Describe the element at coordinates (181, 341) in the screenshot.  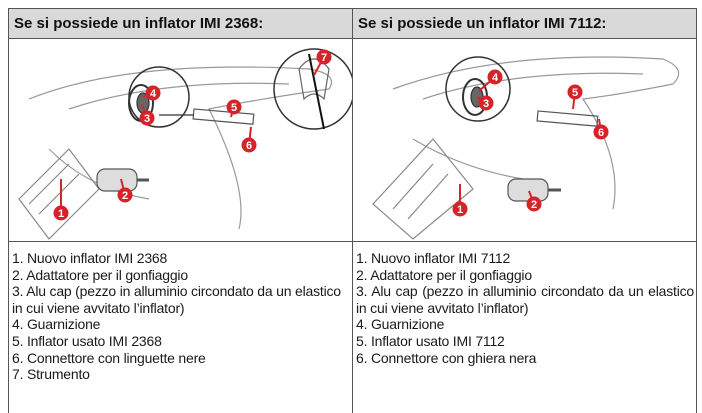
I see `list-item: 5. Inflator usato IMI 2368` at that location.